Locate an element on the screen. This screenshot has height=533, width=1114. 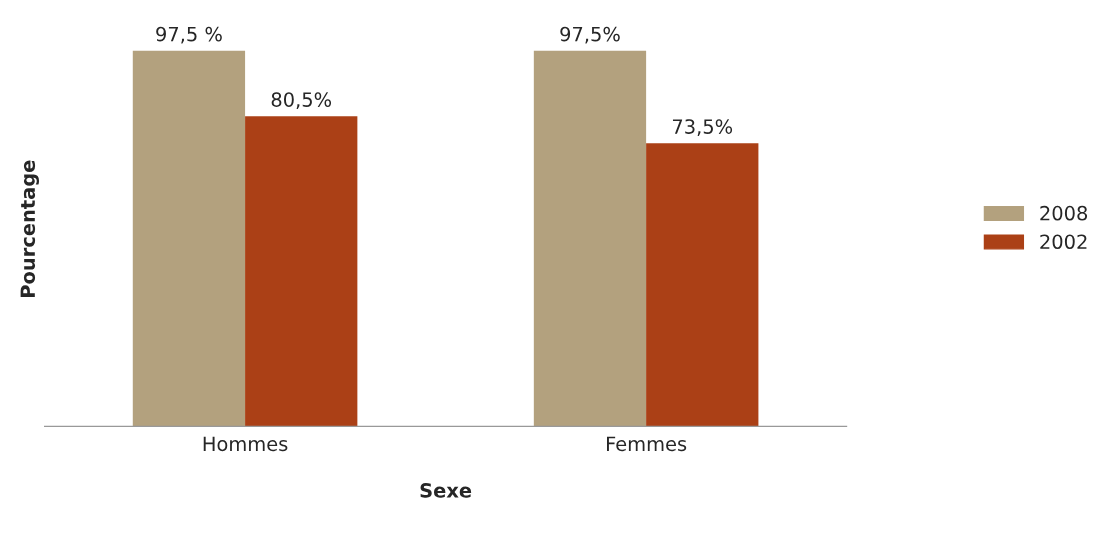
data-label: 97,5% is located at coordinates (590, 35).